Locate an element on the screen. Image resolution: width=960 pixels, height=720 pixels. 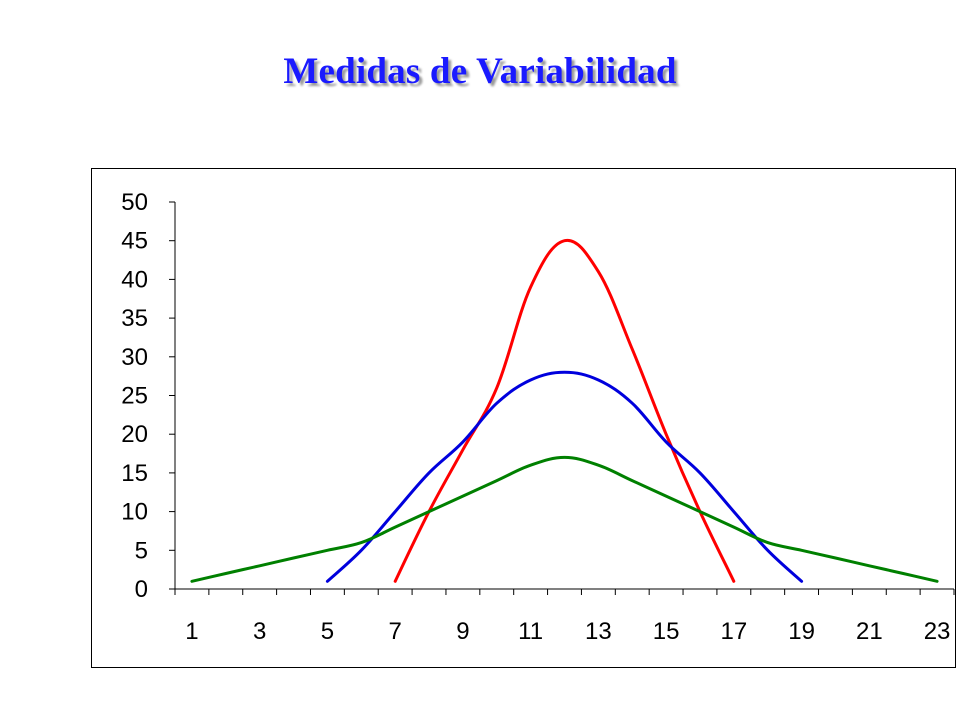
x-tick-label: 21 is located at coordinates (869, 631).